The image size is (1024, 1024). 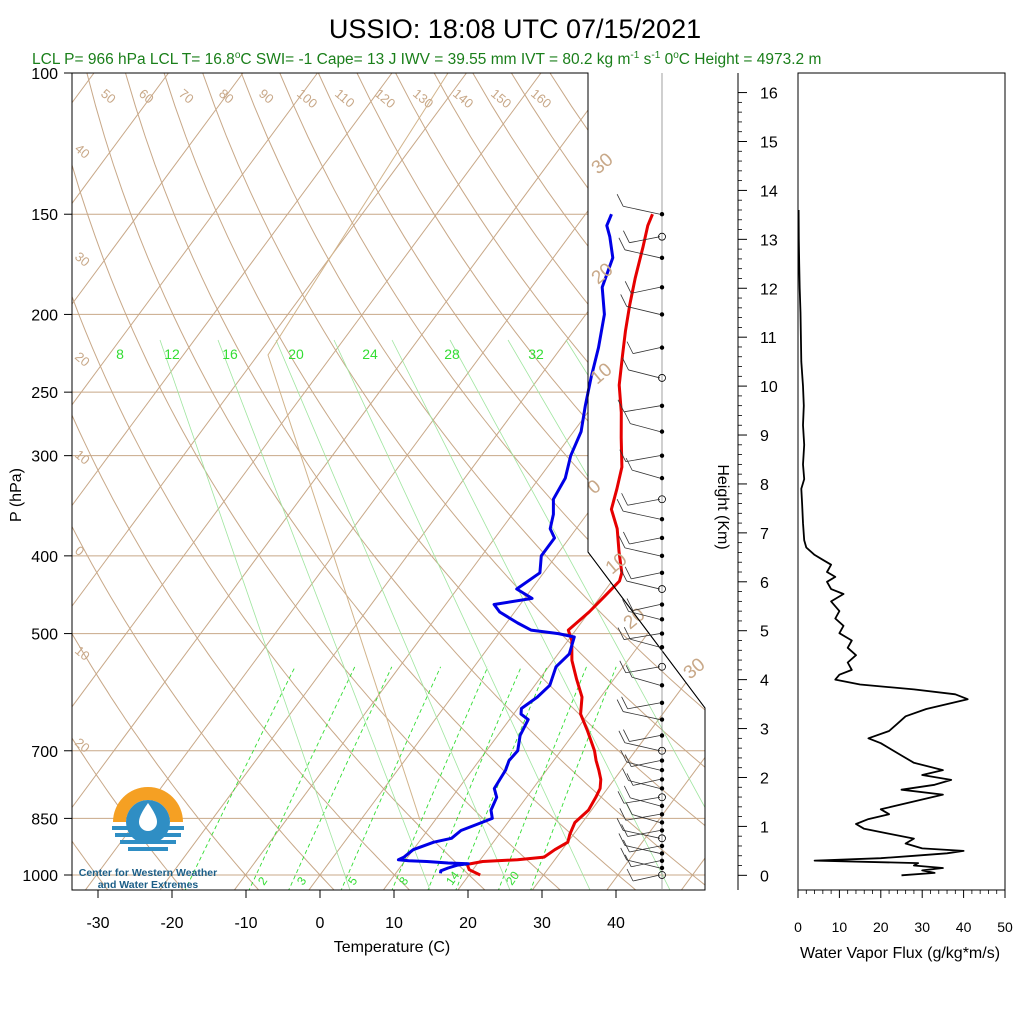 What do you see at coordinates (764, 534) in the screenshot?
I see `height-tick-label: 7` at bounding box center [764, 534].